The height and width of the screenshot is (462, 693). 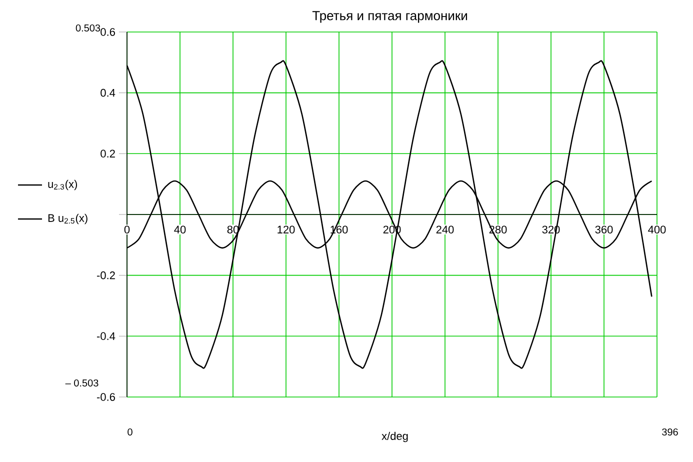 I want to click on legend-label: B u$_{2.5}$(x), so click(x=68, y=219).